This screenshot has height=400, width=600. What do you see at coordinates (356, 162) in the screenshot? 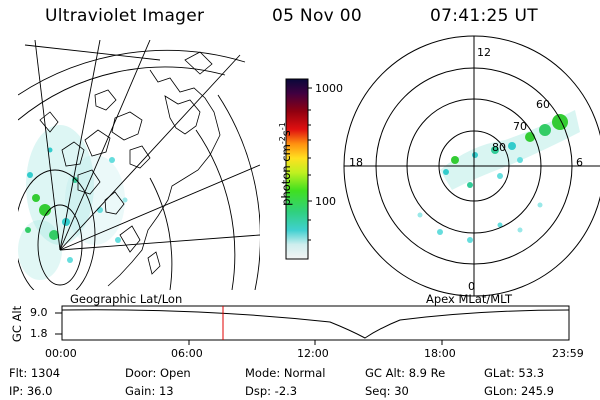
I see `polar-label-dusk: 18` at bounding box center [356, 162].